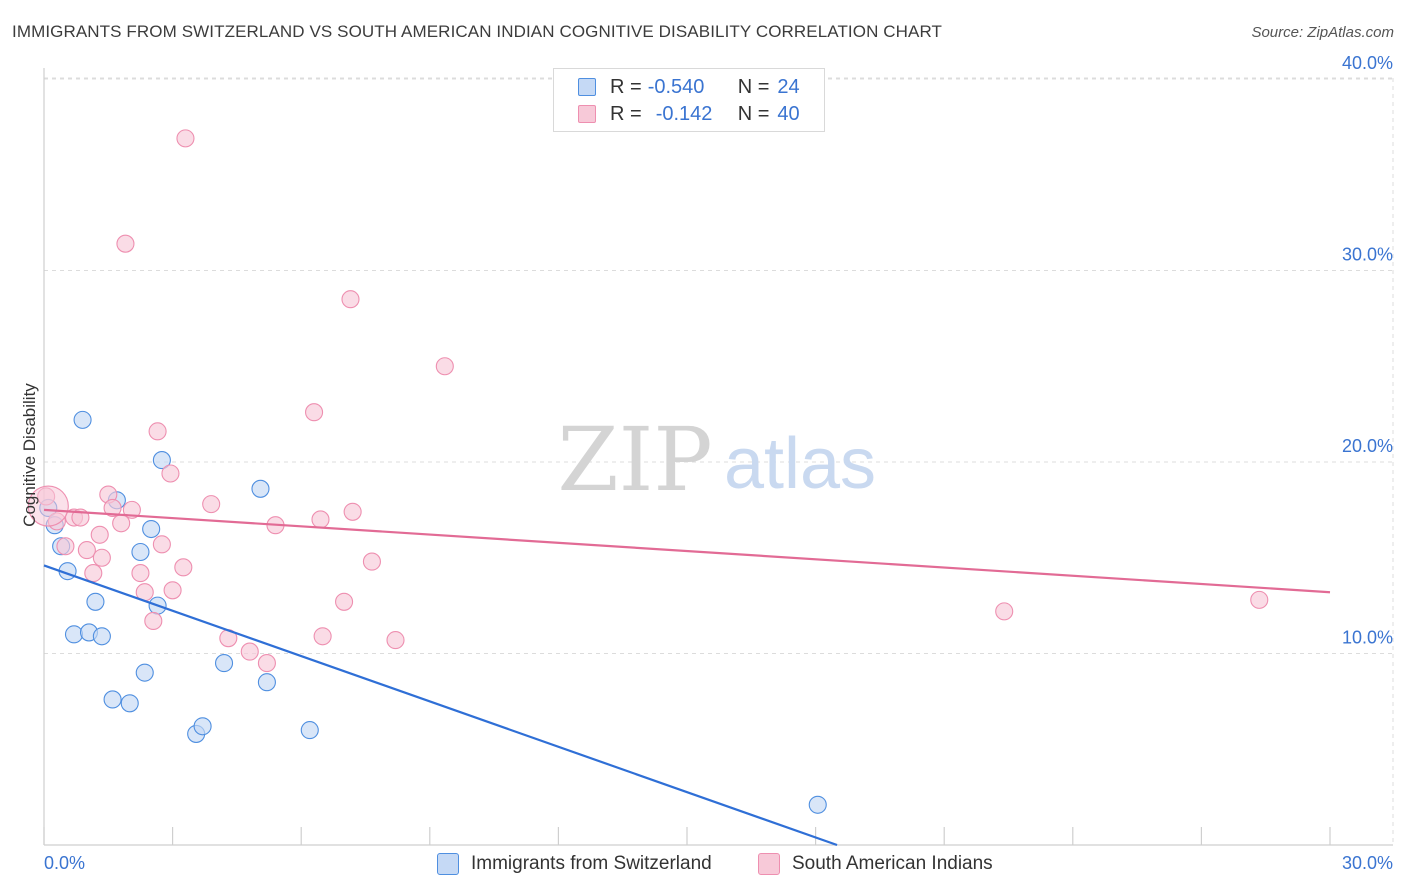 The width and height of the screenshot is (1406, 892). I want to click on y-tick-label: 40.0%, so click(1367, 63).